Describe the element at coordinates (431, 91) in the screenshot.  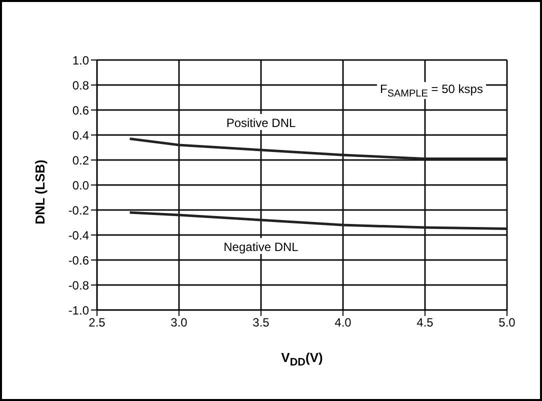
I see `annotation: F$_{SAMPLE}$ = 50 ksps` at that location.